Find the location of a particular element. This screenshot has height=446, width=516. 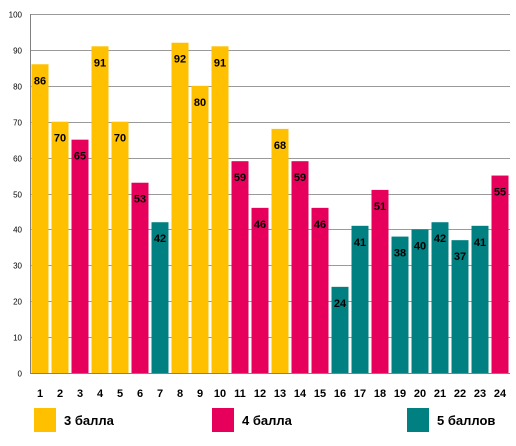

data-label-6: 53 is located at coordinates (140, 200).